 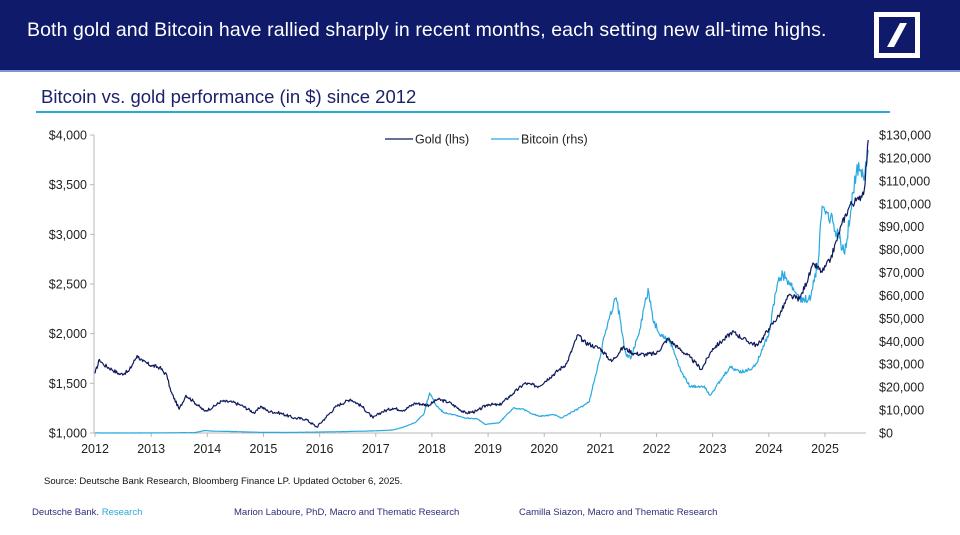 I want to click on right-tick-label: $30,000, so click(x=901, y=365).